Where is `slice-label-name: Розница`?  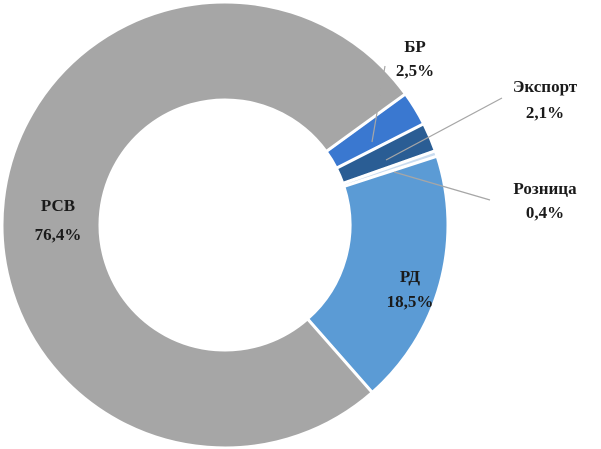
slice-label-name: Розница is located at coordinates (545, 188).